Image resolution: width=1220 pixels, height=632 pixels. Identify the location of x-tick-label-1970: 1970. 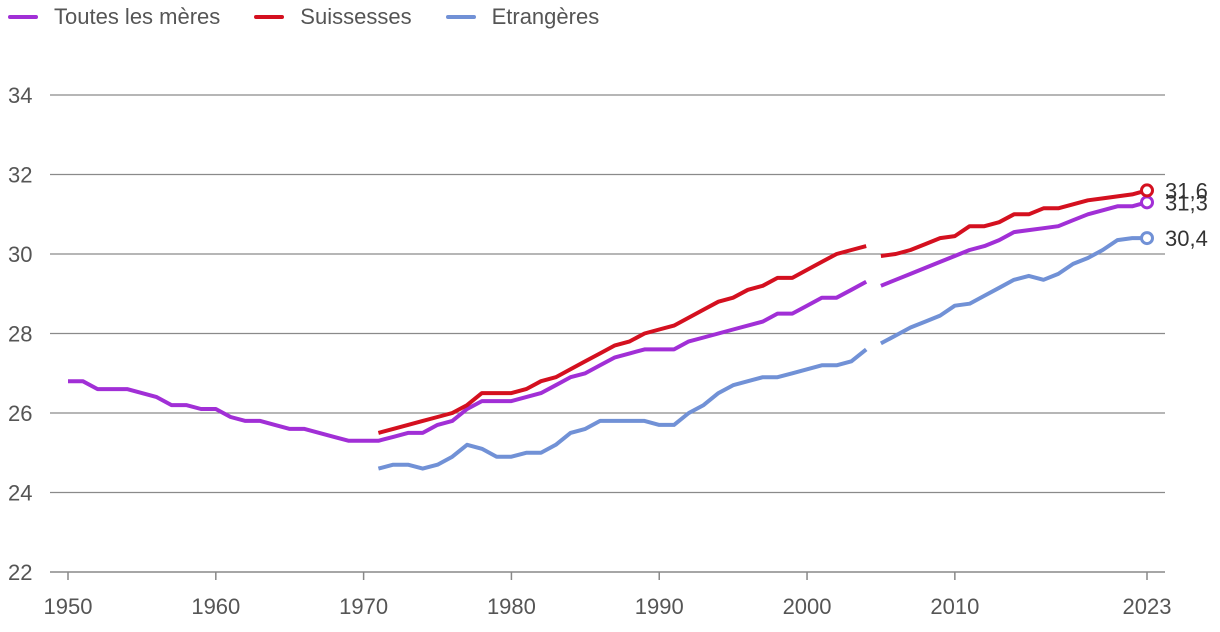
(363, 606).